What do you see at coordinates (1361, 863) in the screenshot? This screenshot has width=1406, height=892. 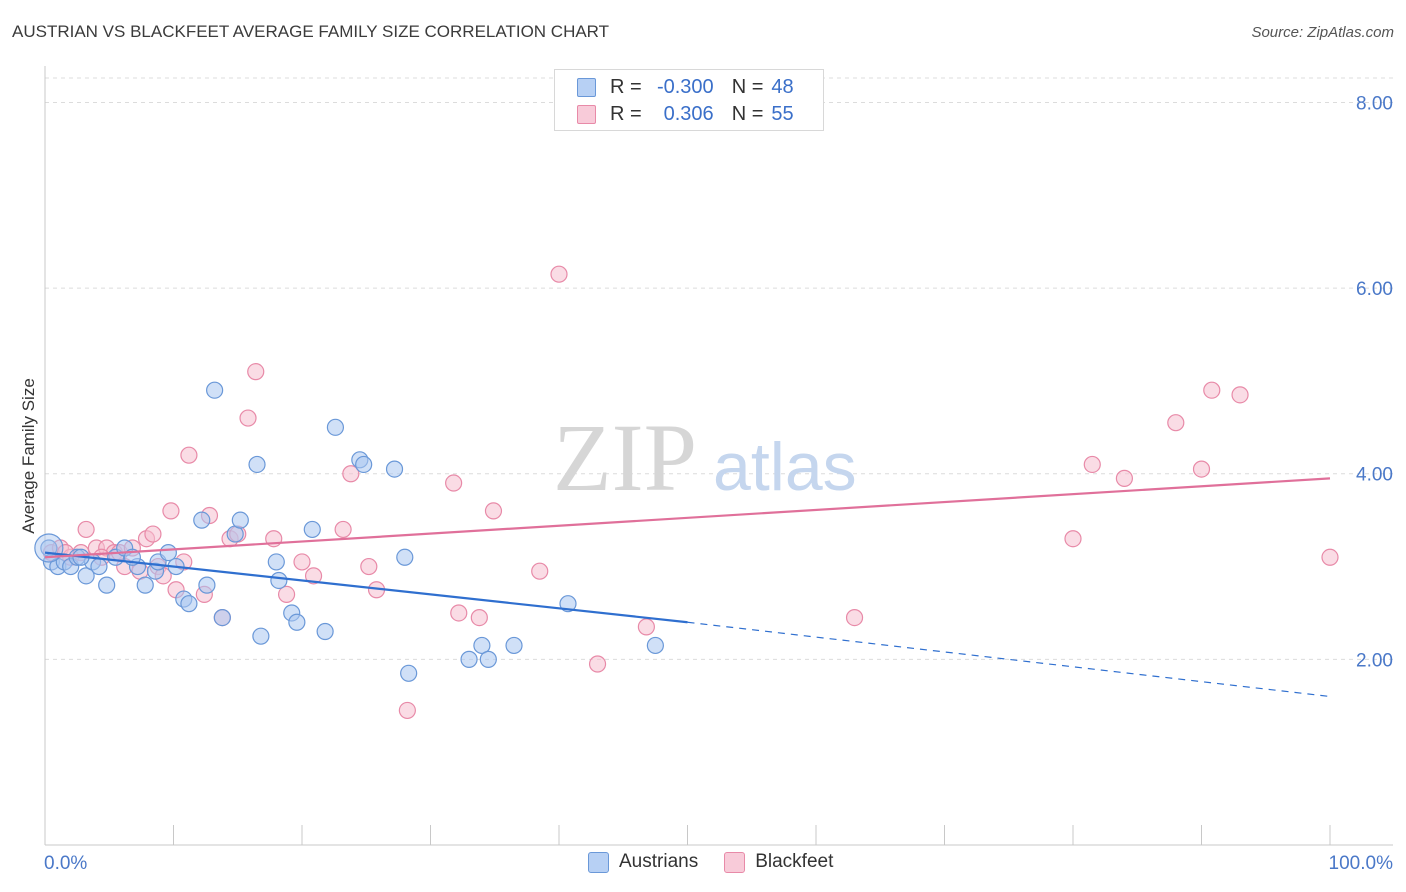 I see `x-tick-label: 100.0%` at bounding box center [1361, 863].